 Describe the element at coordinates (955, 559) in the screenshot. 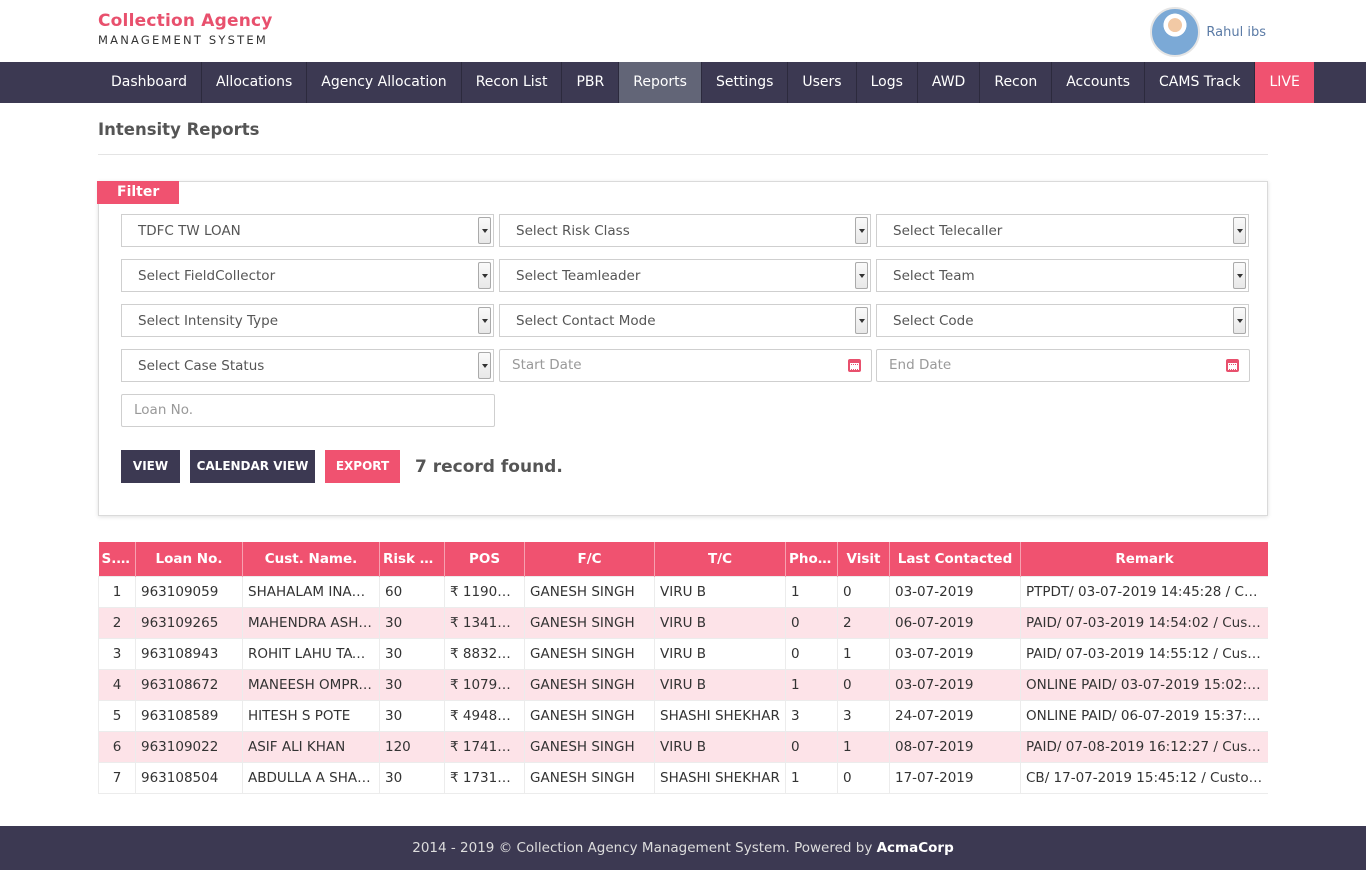

I see `col-header-last-contacted: Last Contacted` at that location.